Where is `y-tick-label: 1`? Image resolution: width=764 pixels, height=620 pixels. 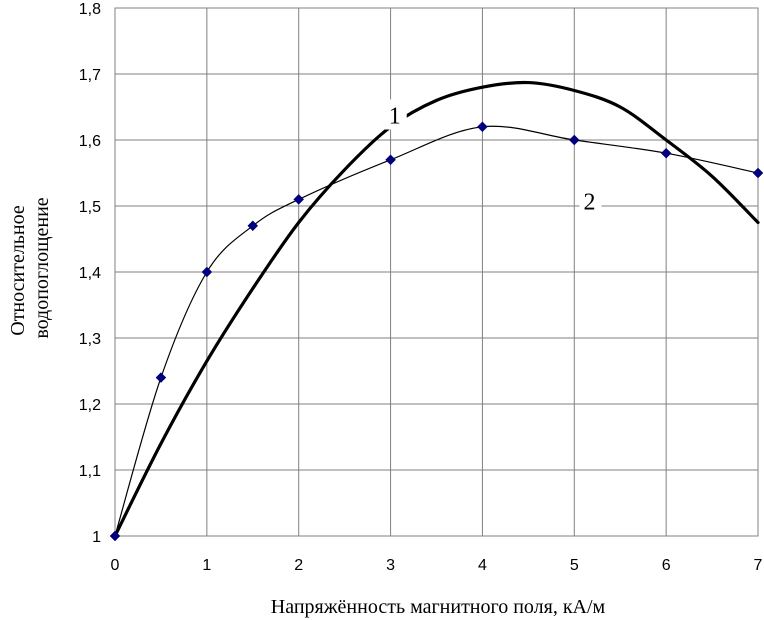 y-tick-label: 1 is located at coordinates (96, 537).